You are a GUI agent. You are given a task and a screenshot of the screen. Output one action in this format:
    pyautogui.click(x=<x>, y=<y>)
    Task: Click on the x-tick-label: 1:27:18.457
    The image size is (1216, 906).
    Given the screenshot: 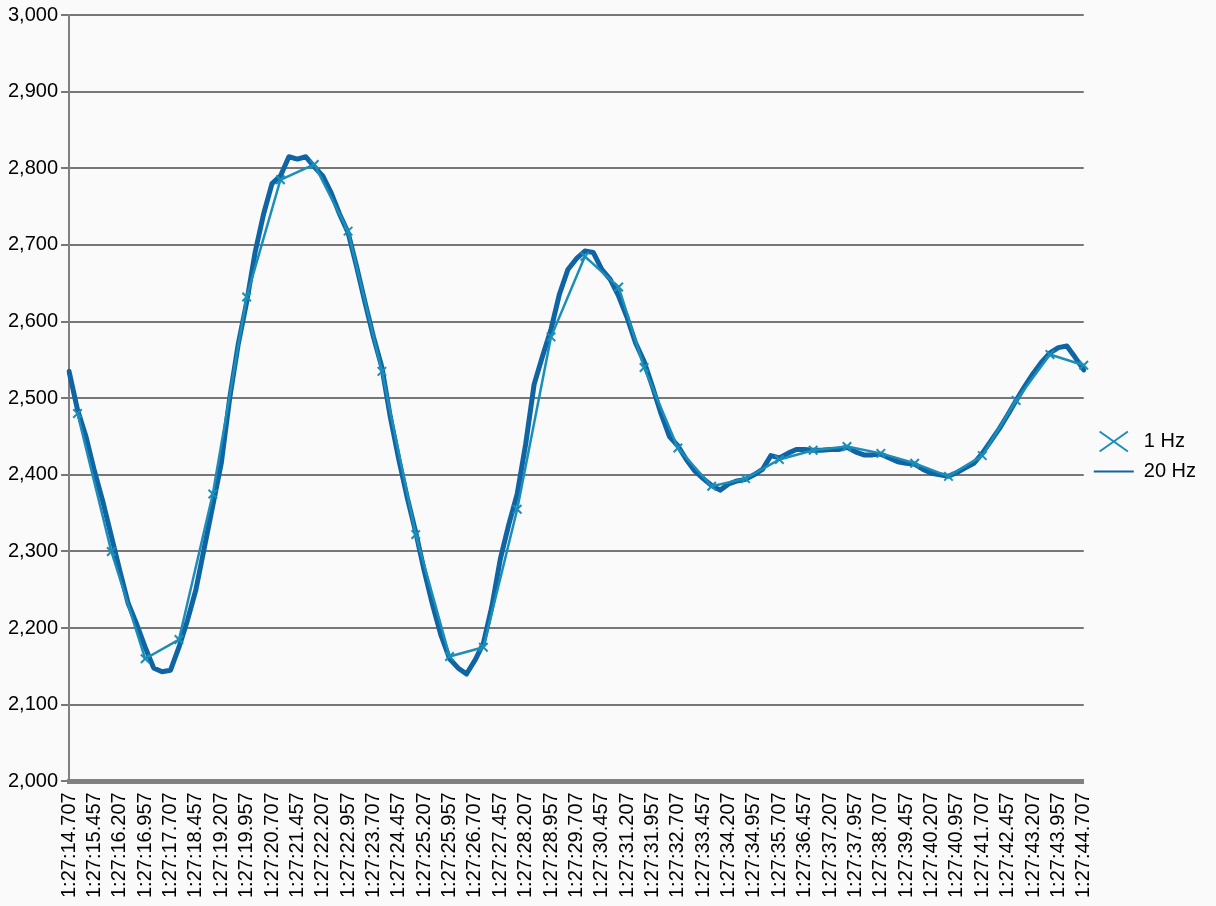 What is the action you would take?
    pyautogui.click(x=194, y=845)
    